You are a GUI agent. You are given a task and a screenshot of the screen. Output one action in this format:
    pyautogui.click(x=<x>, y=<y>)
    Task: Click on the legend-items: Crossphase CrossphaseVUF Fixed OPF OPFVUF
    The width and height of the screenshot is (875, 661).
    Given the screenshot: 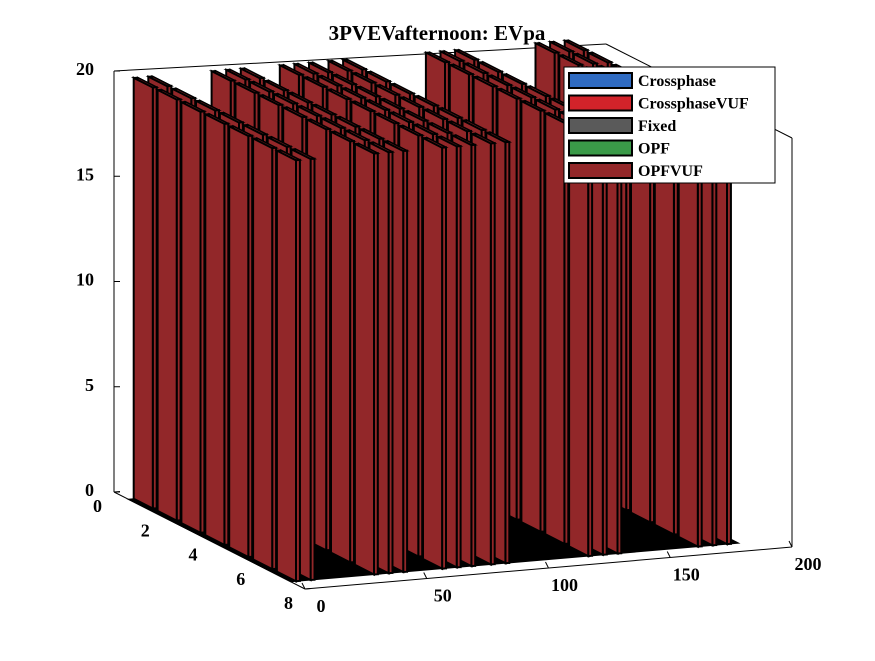 What is the action you would take?
    pyautogui.click(x=658, y=126)
    